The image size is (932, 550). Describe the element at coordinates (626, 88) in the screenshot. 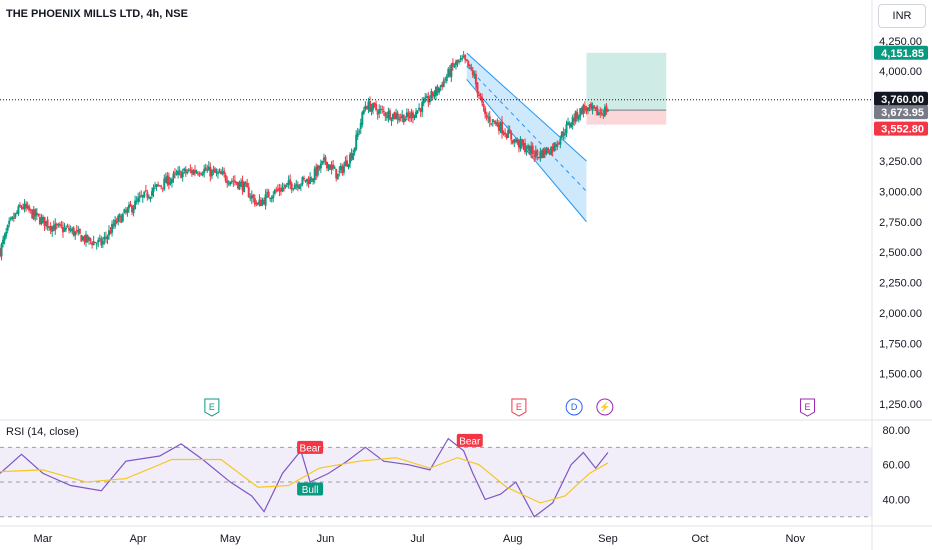

I see `long-position-tool` at that location.